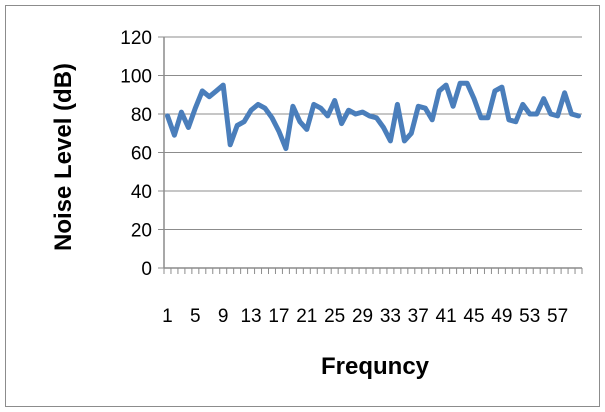 The image size is (605, 412). I want to click on x-tick-label: 21, so click(306, 316).